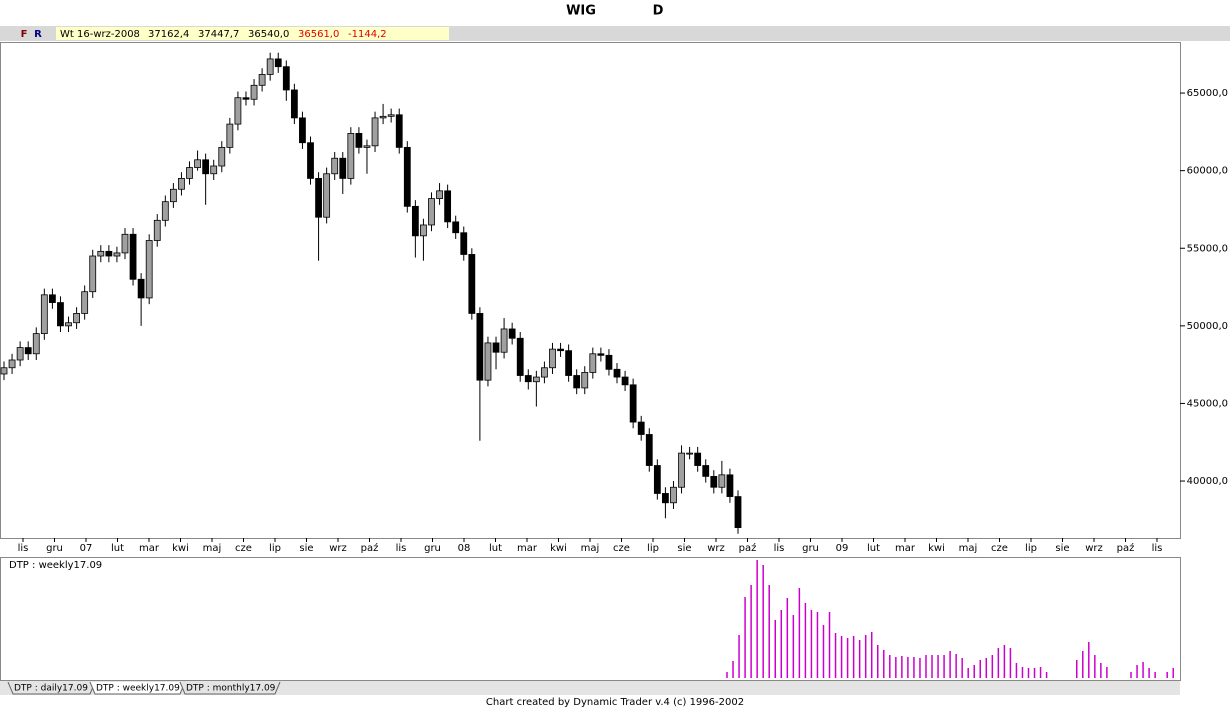 This screenshot has width=1230, height=710. Describe the element at coordinates (51, 689) in the screenshot. I see `tab-label: DTP : daily17.09` at that location.